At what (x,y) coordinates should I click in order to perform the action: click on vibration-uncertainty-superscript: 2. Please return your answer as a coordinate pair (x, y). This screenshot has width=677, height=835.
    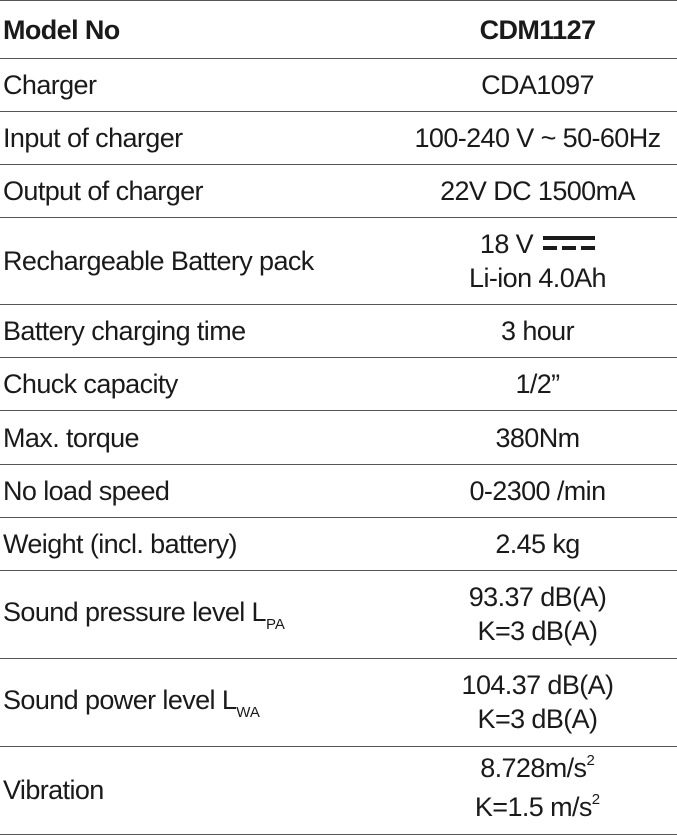
    Looking at the image, I should click on (596, 800).